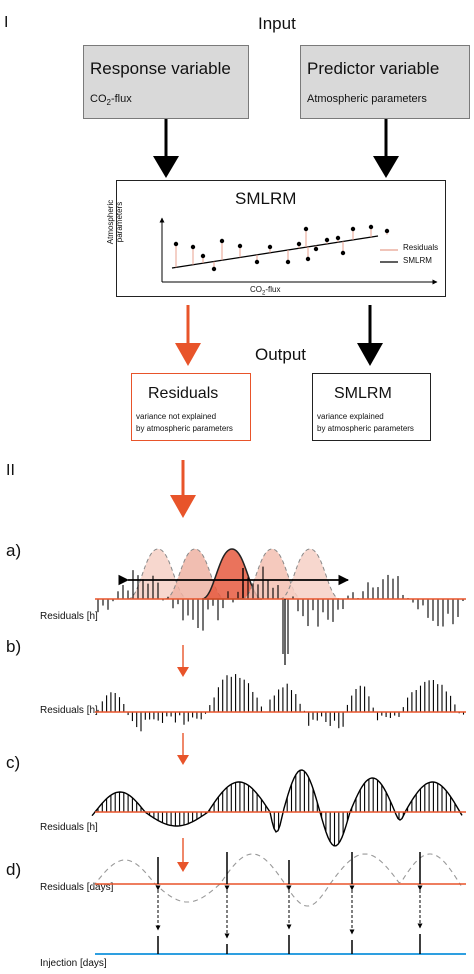  What do you see at coordinates (183, 661) in the screenshot?
I see `arrow-a-to-b` at bounding box center [183, 661].